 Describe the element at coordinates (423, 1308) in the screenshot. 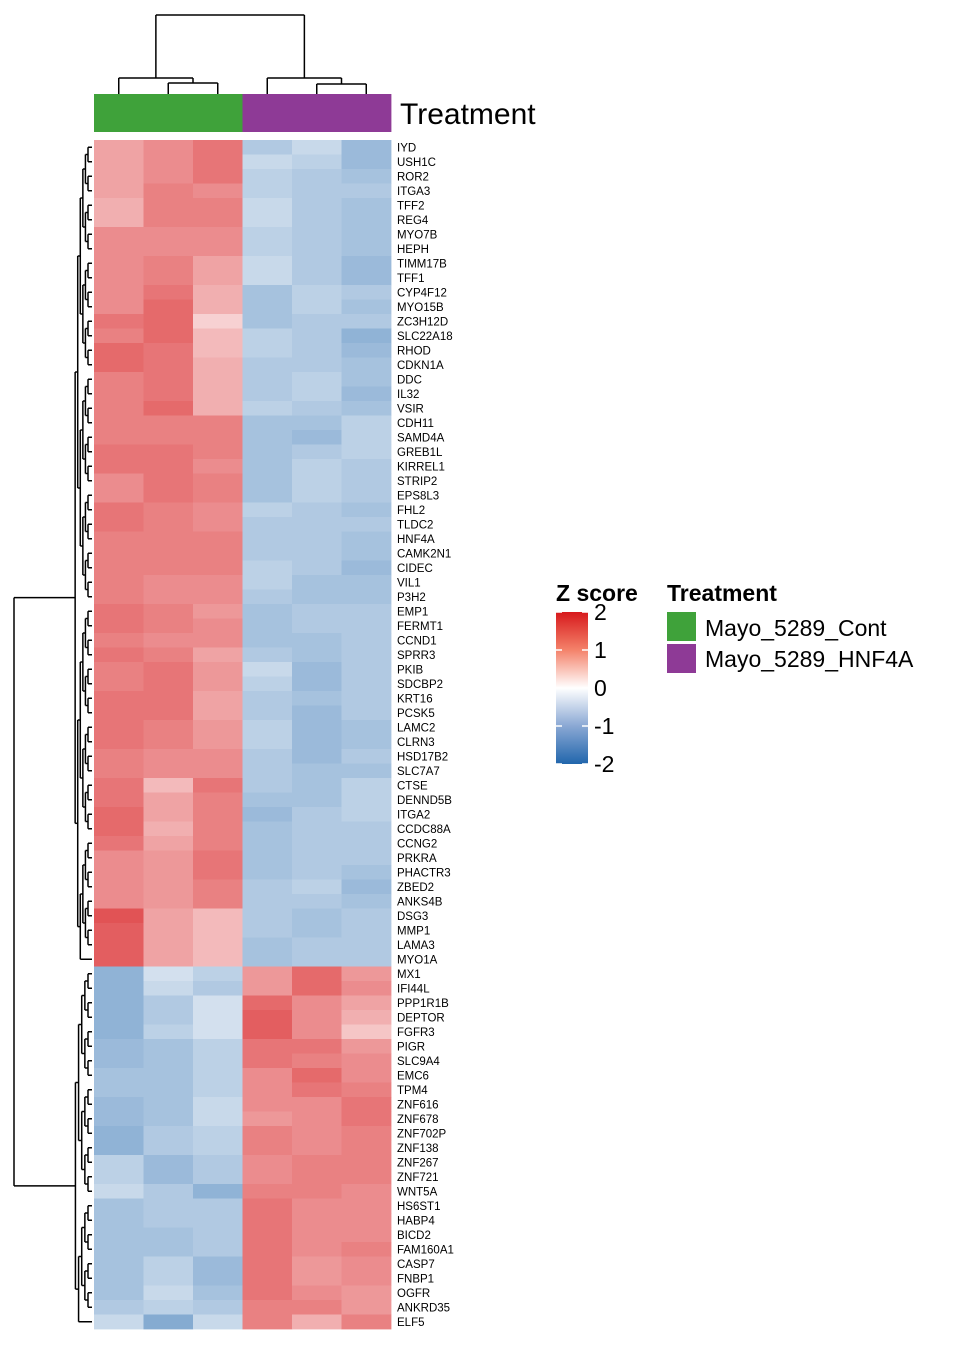

I see `row-label: ANKRD35` at that location.